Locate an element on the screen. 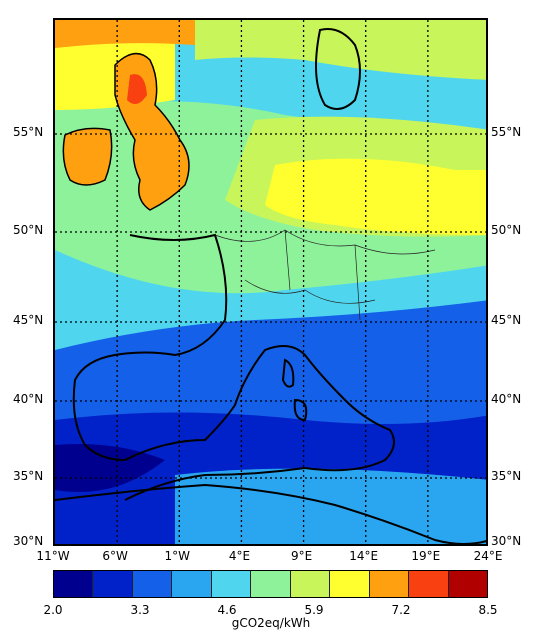 The width and height of the screenshot is (544, 643). zone-scandinavia is located at coordinates (340, 50).